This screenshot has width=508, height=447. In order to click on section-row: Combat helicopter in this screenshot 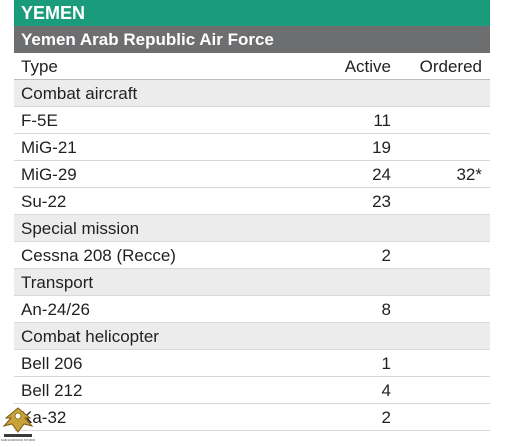, I will do `click(252, 336)`.